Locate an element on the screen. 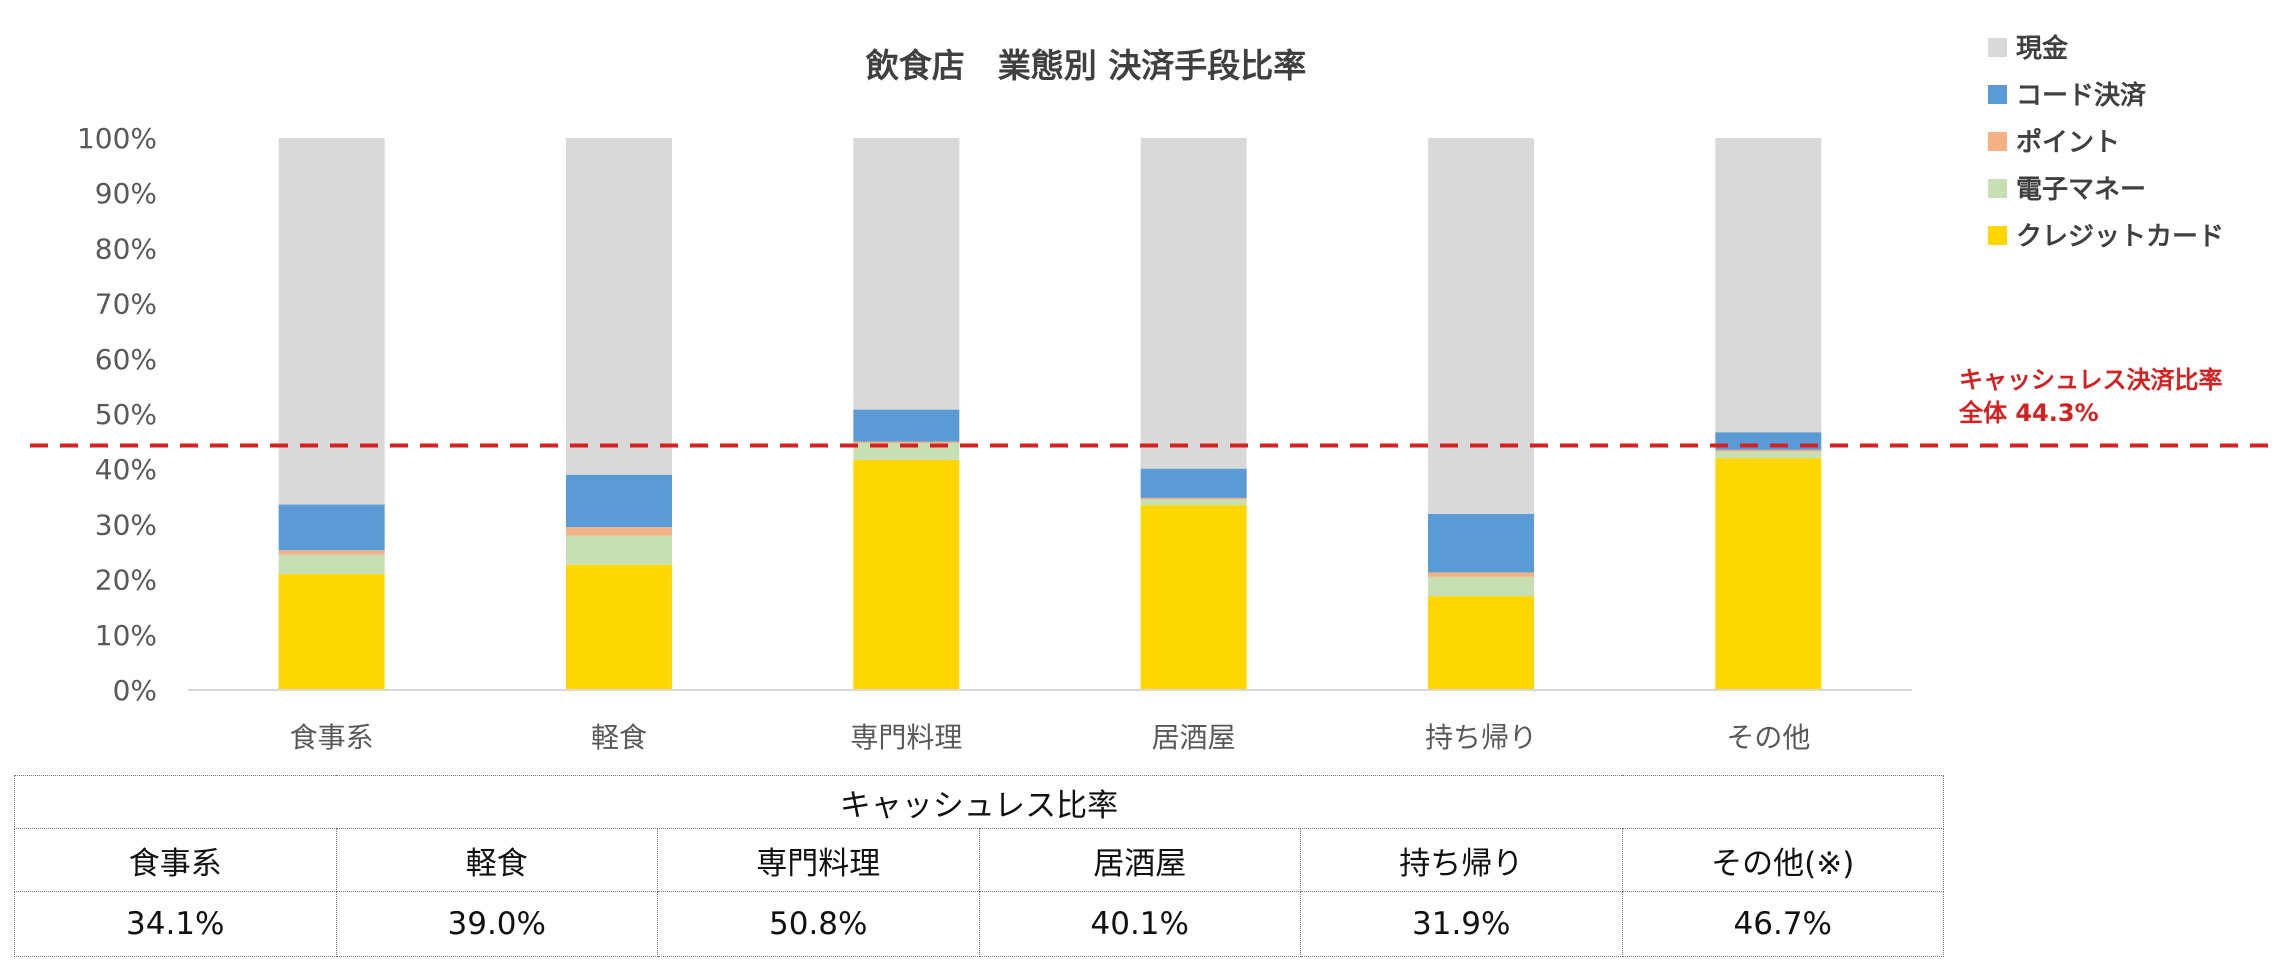 The image size is (2284, 970). annotation: キャッシュレス決済比率 全体 44.3% is located at coordinates (2090, 396).